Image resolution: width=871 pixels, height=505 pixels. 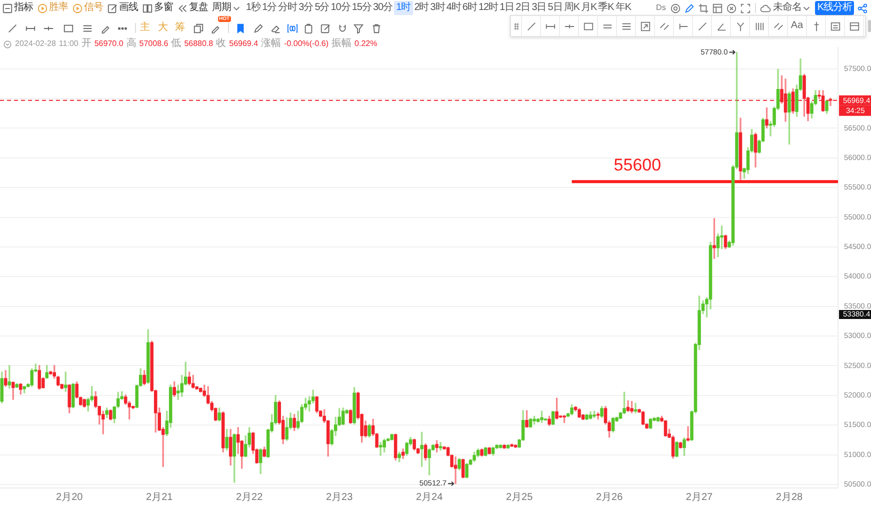 I want to click on text: 4时, so click(x=453, y=8).